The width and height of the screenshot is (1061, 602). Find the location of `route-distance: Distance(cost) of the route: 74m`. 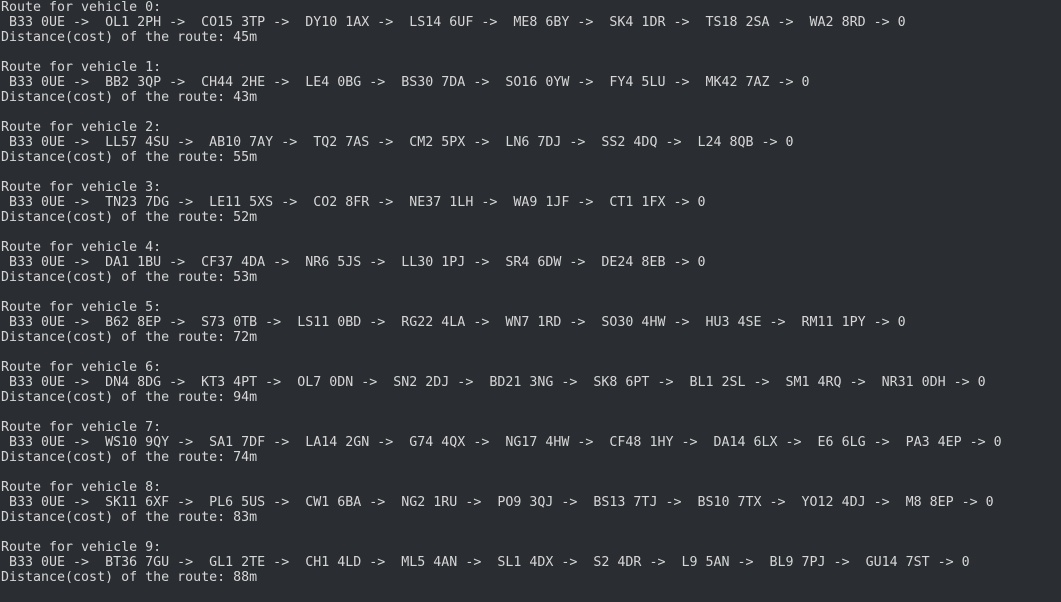

route-distance: Distance(cost) of the route: 74m is located at coordinates (129, 457).